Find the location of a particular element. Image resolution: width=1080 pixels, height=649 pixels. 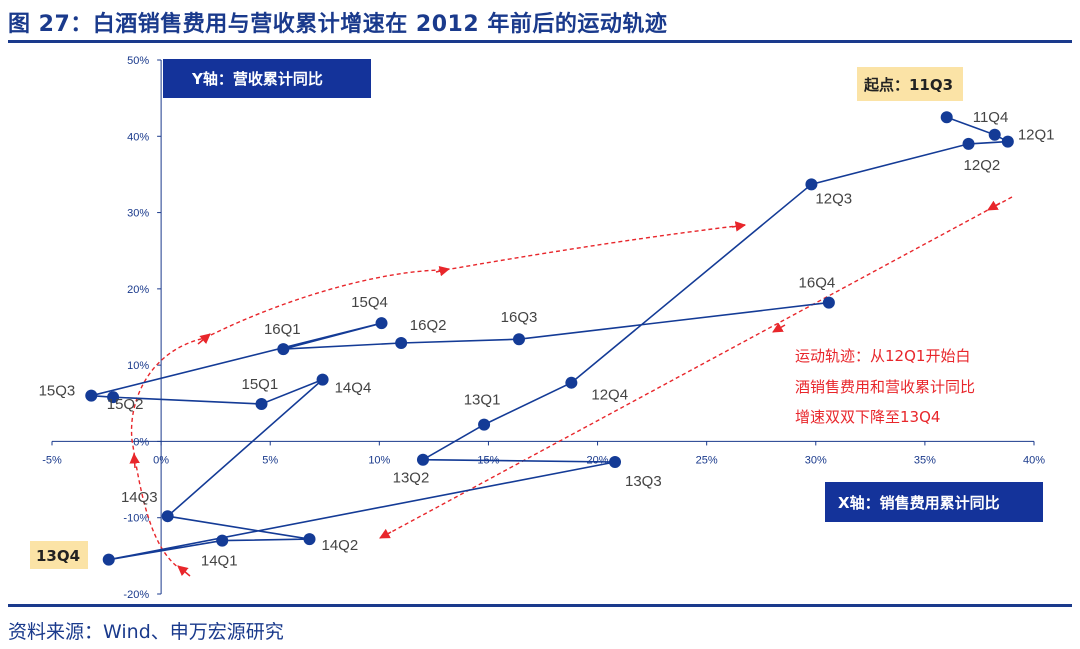

point-label-12q4: 12Q4 is located at coordinates (609, 395).